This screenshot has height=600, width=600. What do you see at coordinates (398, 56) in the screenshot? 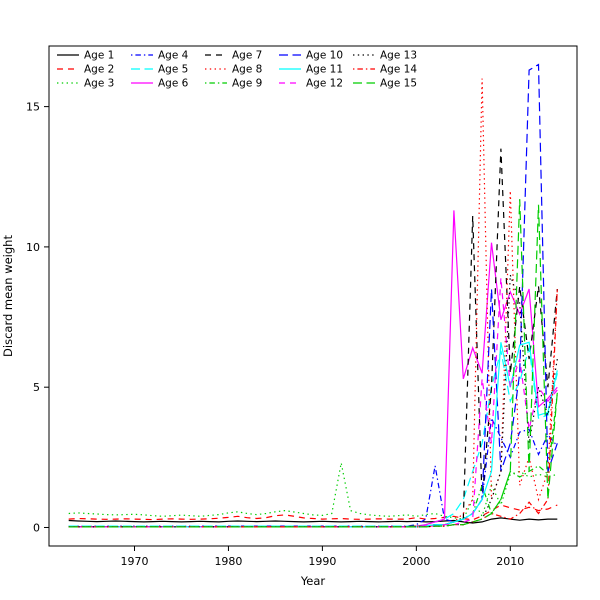
I see `legend-label: Age 13` at bounding box center [398, 56].